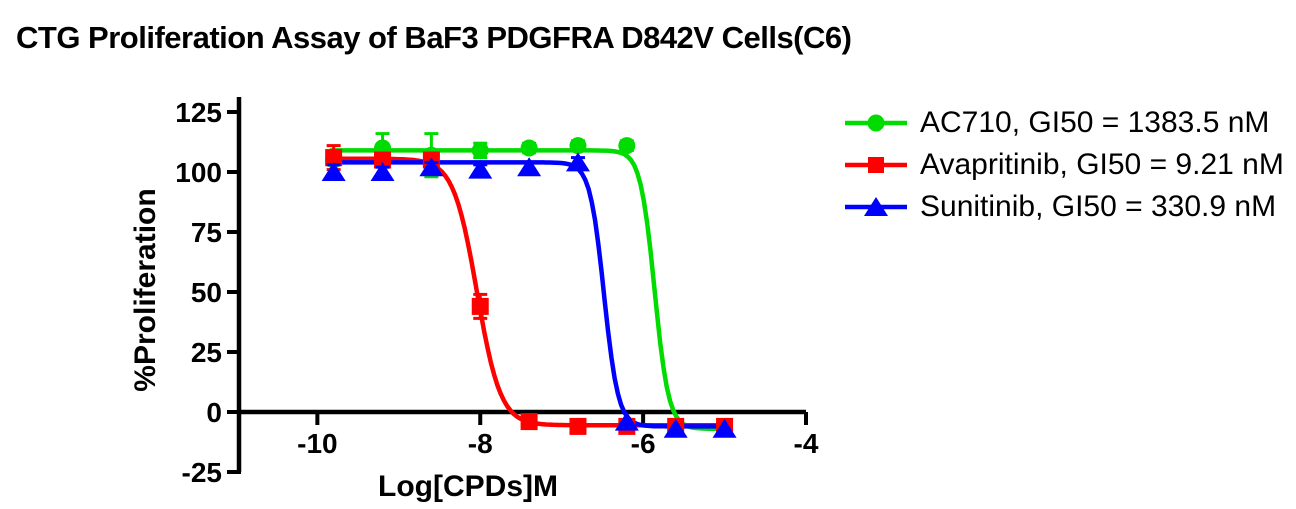 The width and height of the screenshot is (1296, 509). I want to click on legend-marker-square-icon, so click(876, 165).